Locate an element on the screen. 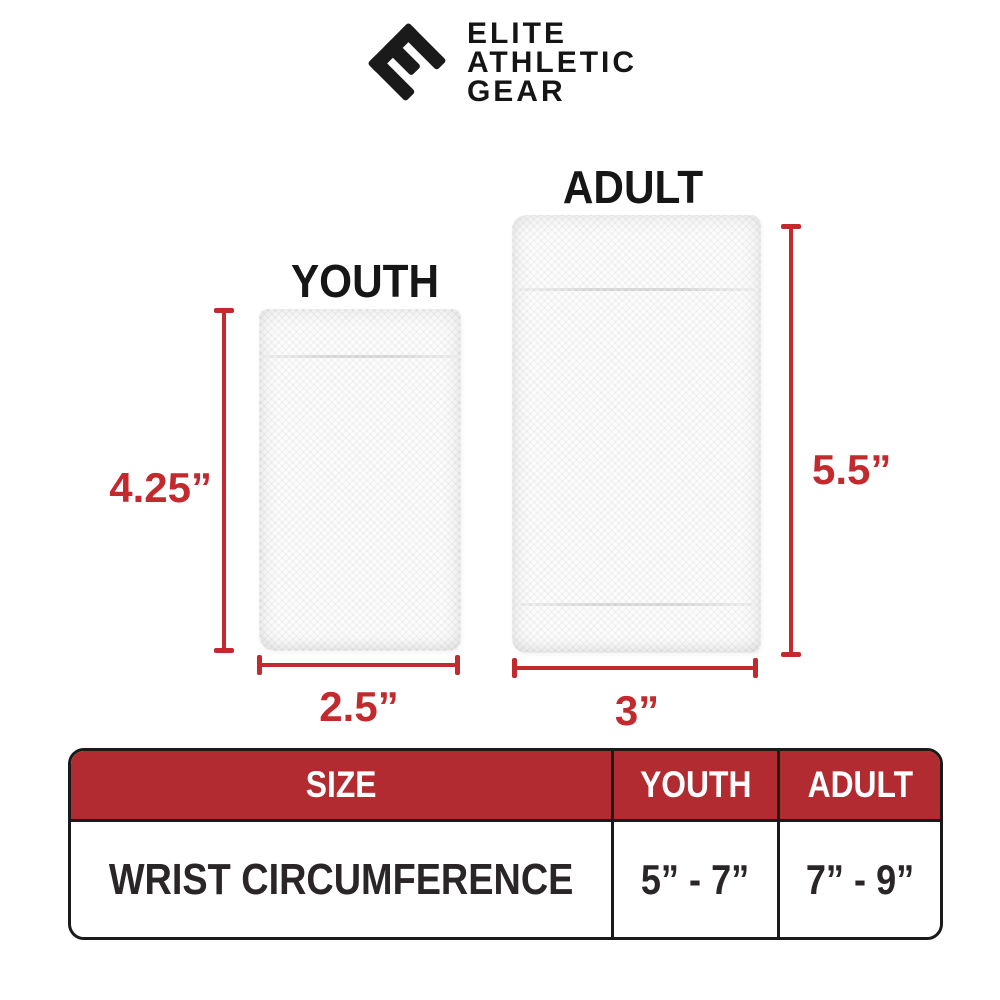  elite-e-icon is located at coordinates (407, 62).